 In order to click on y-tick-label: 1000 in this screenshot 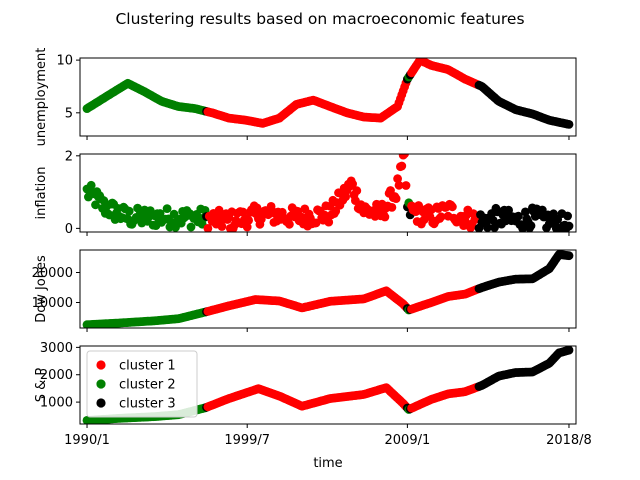, I will do `click(56, 403)`.